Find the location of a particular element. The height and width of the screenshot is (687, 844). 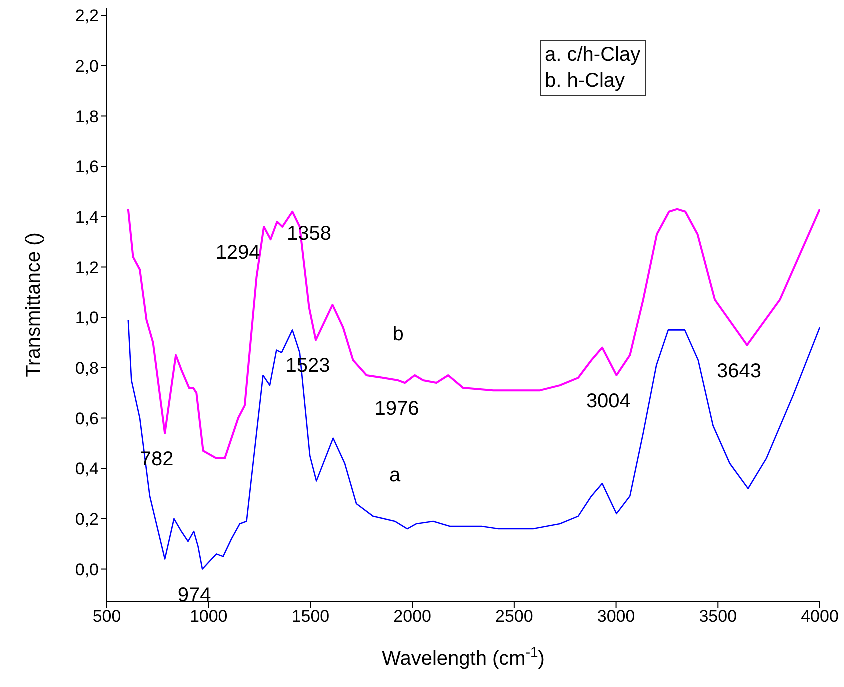

annotation: 1976 is located at coordinates (397, 409).